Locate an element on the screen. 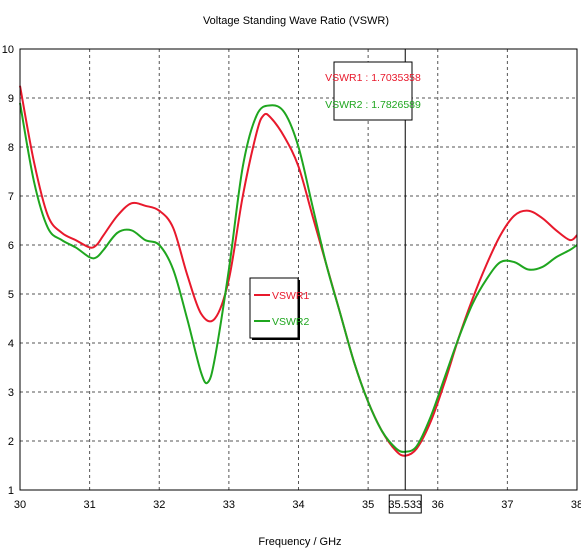 The height and width of the screenshot is (550, 581). y-tick-label: 3 is located at coordinates (11, 393).